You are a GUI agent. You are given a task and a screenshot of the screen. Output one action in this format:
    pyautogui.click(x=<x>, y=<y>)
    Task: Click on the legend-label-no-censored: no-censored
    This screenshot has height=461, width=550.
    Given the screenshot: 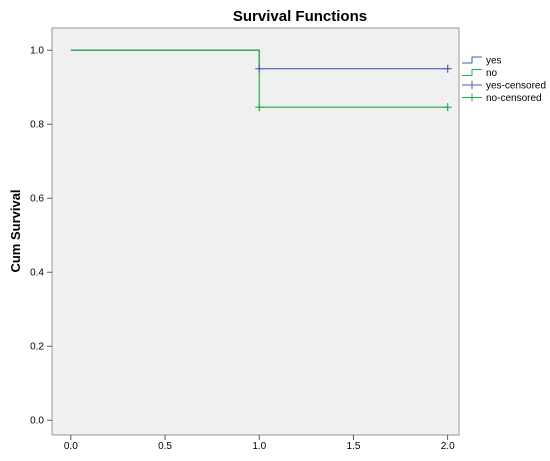 What is the action you would take?
    pyautogui.click(x=514, y=98)
    